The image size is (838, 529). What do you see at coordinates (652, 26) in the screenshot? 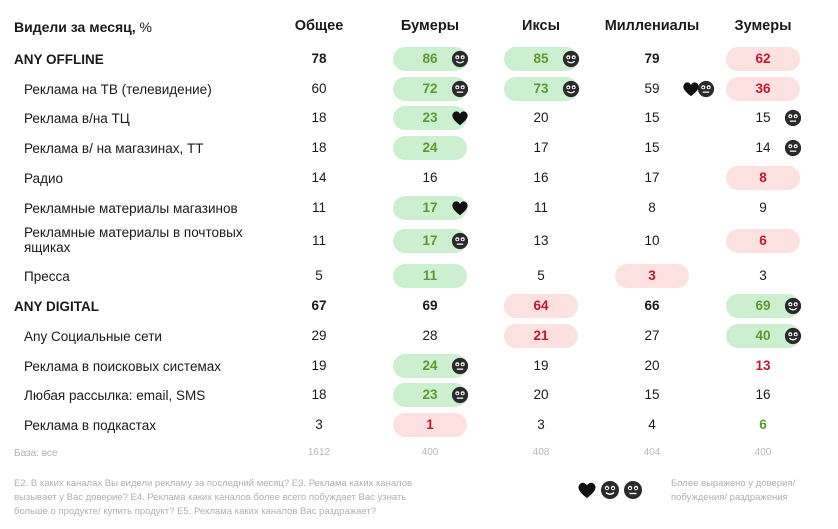
I see `column-header: Миллениалы` at bounding box center [652, 26].